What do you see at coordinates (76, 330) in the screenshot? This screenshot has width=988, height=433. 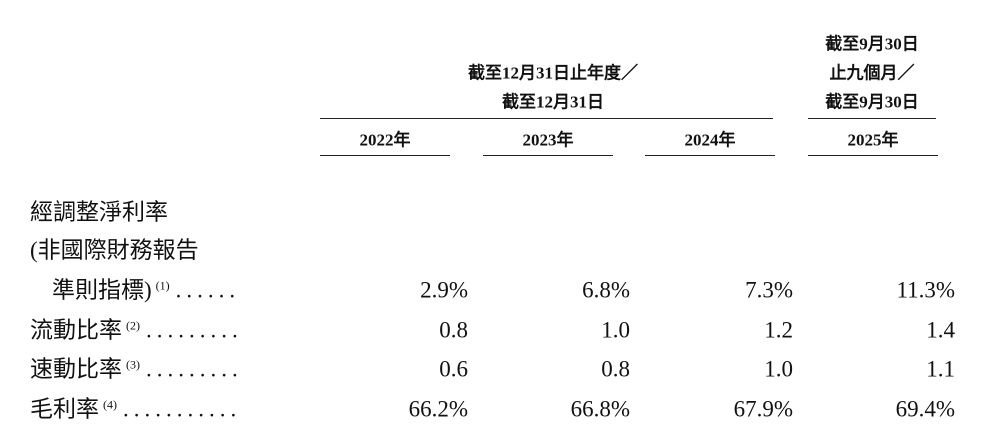 I see `label-text: 流動比率` at bounding box center [76, 330].